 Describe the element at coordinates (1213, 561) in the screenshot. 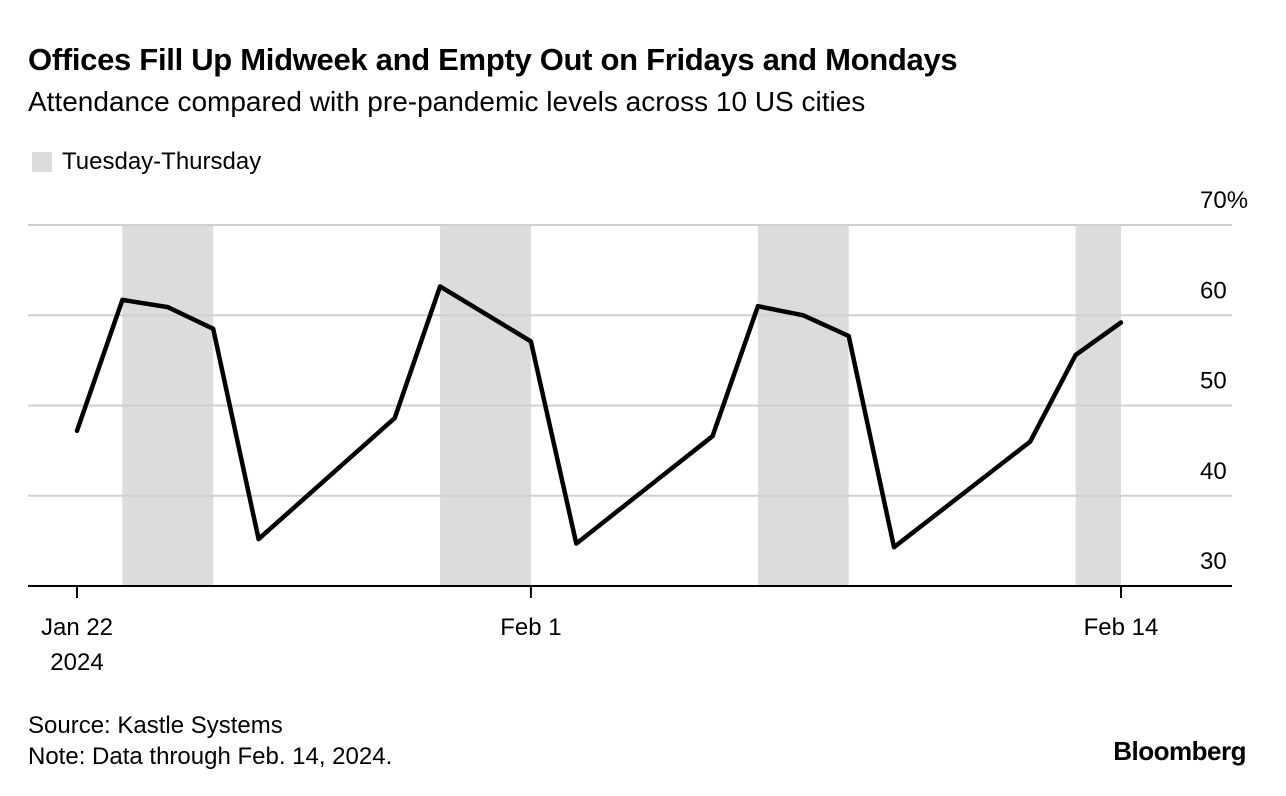

I see `y-tick-label: 30` at that location.